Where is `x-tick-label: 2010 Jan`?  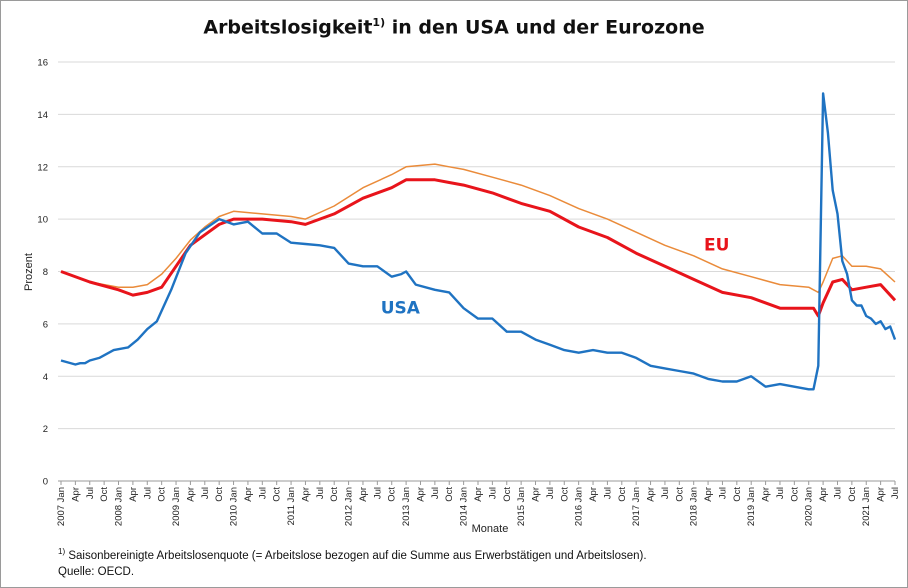 x-tick-label: 2010 Jan is located at coordinates (234, 506).